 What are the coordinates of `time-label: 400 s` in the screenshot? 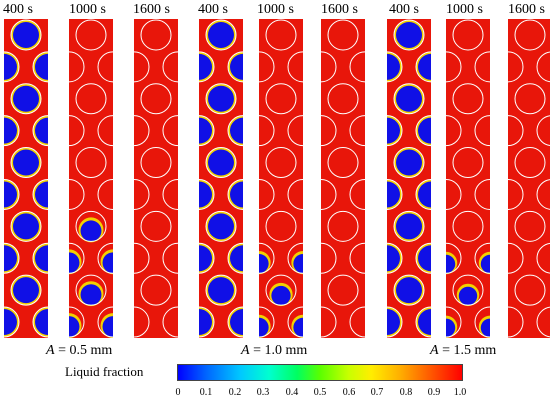 It's located at (213, 9).